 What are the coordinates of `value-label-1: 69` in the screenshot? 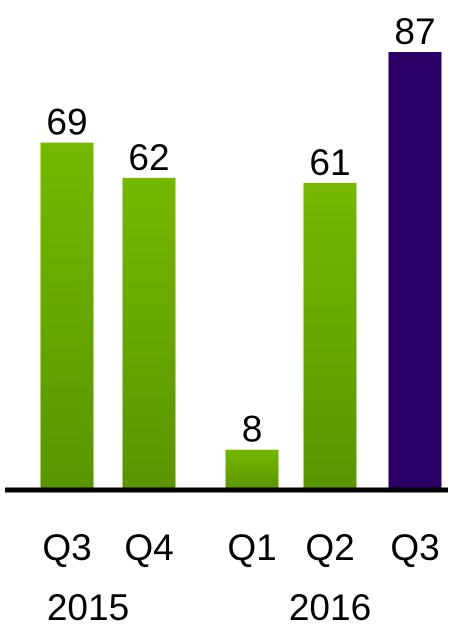 It's located at (66, 122).